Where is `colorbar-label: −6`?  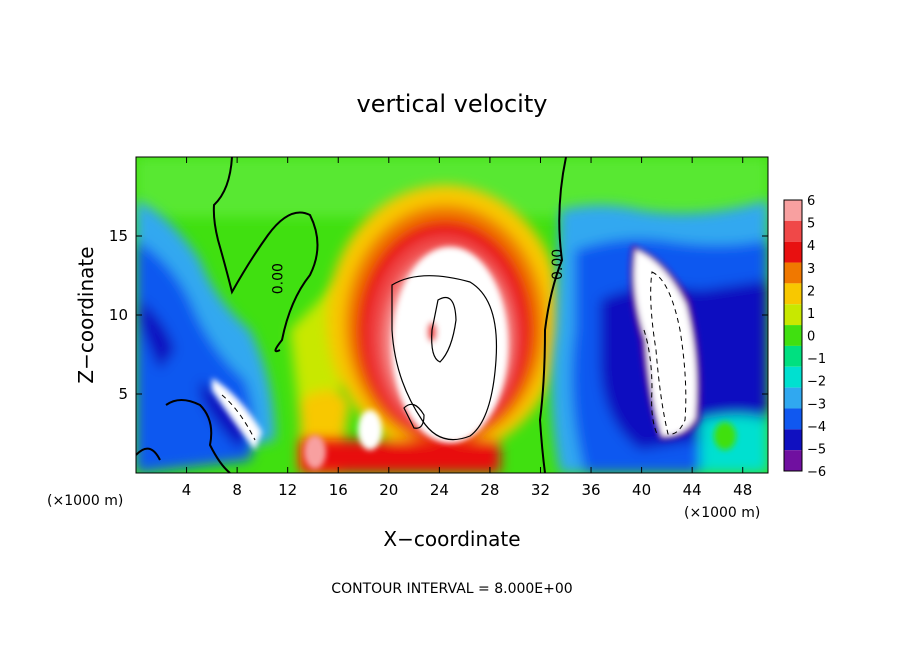 colorbar-label: −6 is located at coordinates (816, 472).